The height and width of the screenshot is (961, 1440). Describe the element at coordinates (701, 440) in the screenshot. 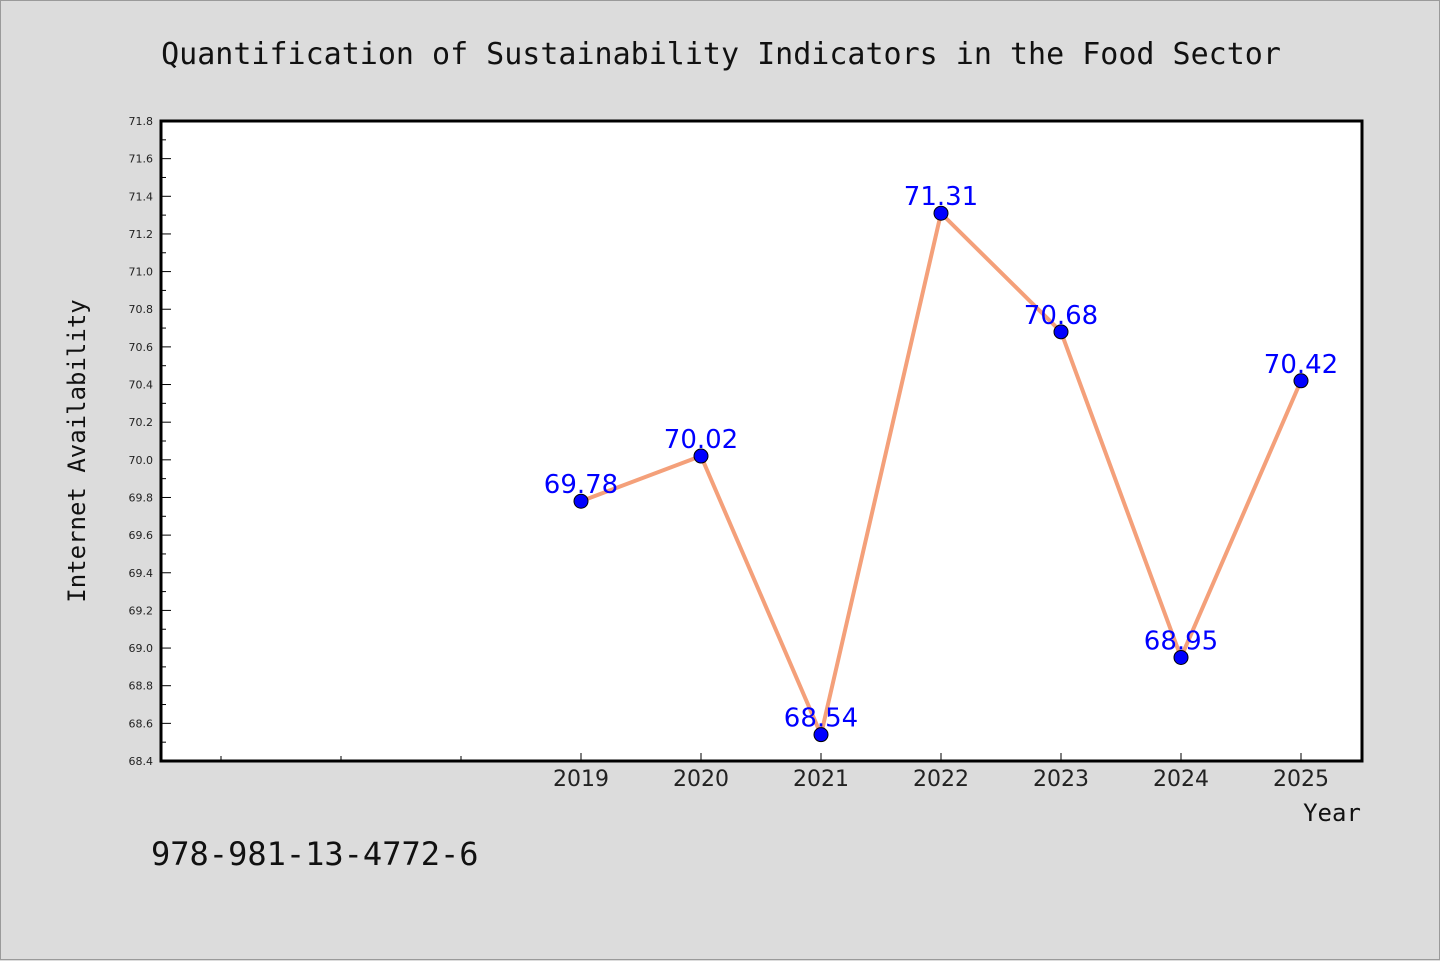

I see `data-label: 70.02` at that location.